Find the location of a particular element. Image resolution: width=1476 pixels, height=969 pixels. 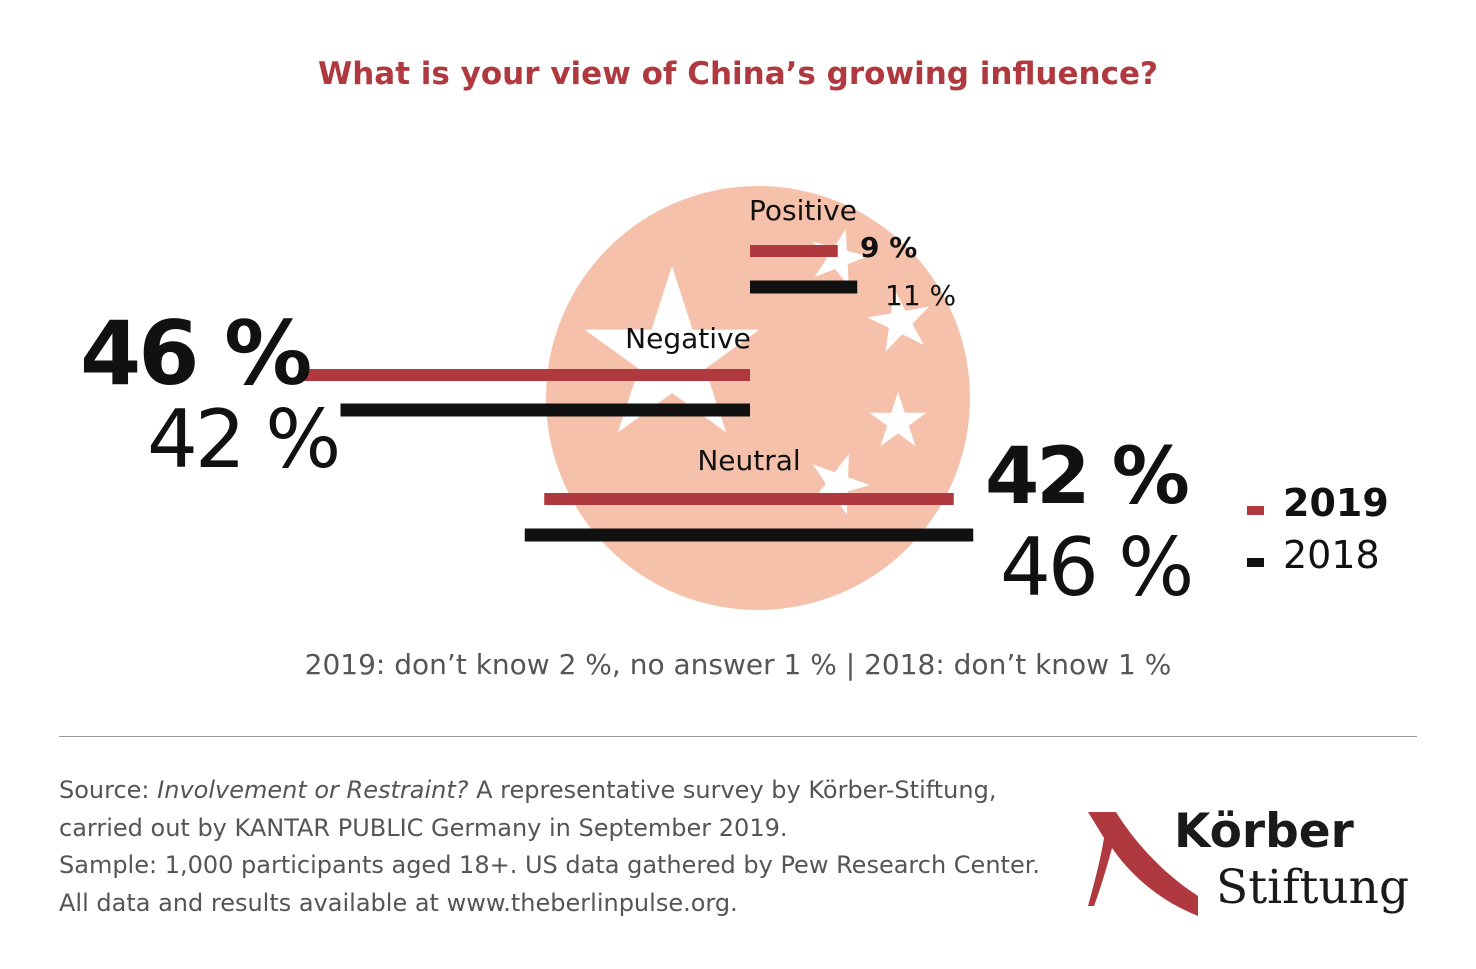

koerber-logo-mark-icon is located at coordinates (1143, 864).